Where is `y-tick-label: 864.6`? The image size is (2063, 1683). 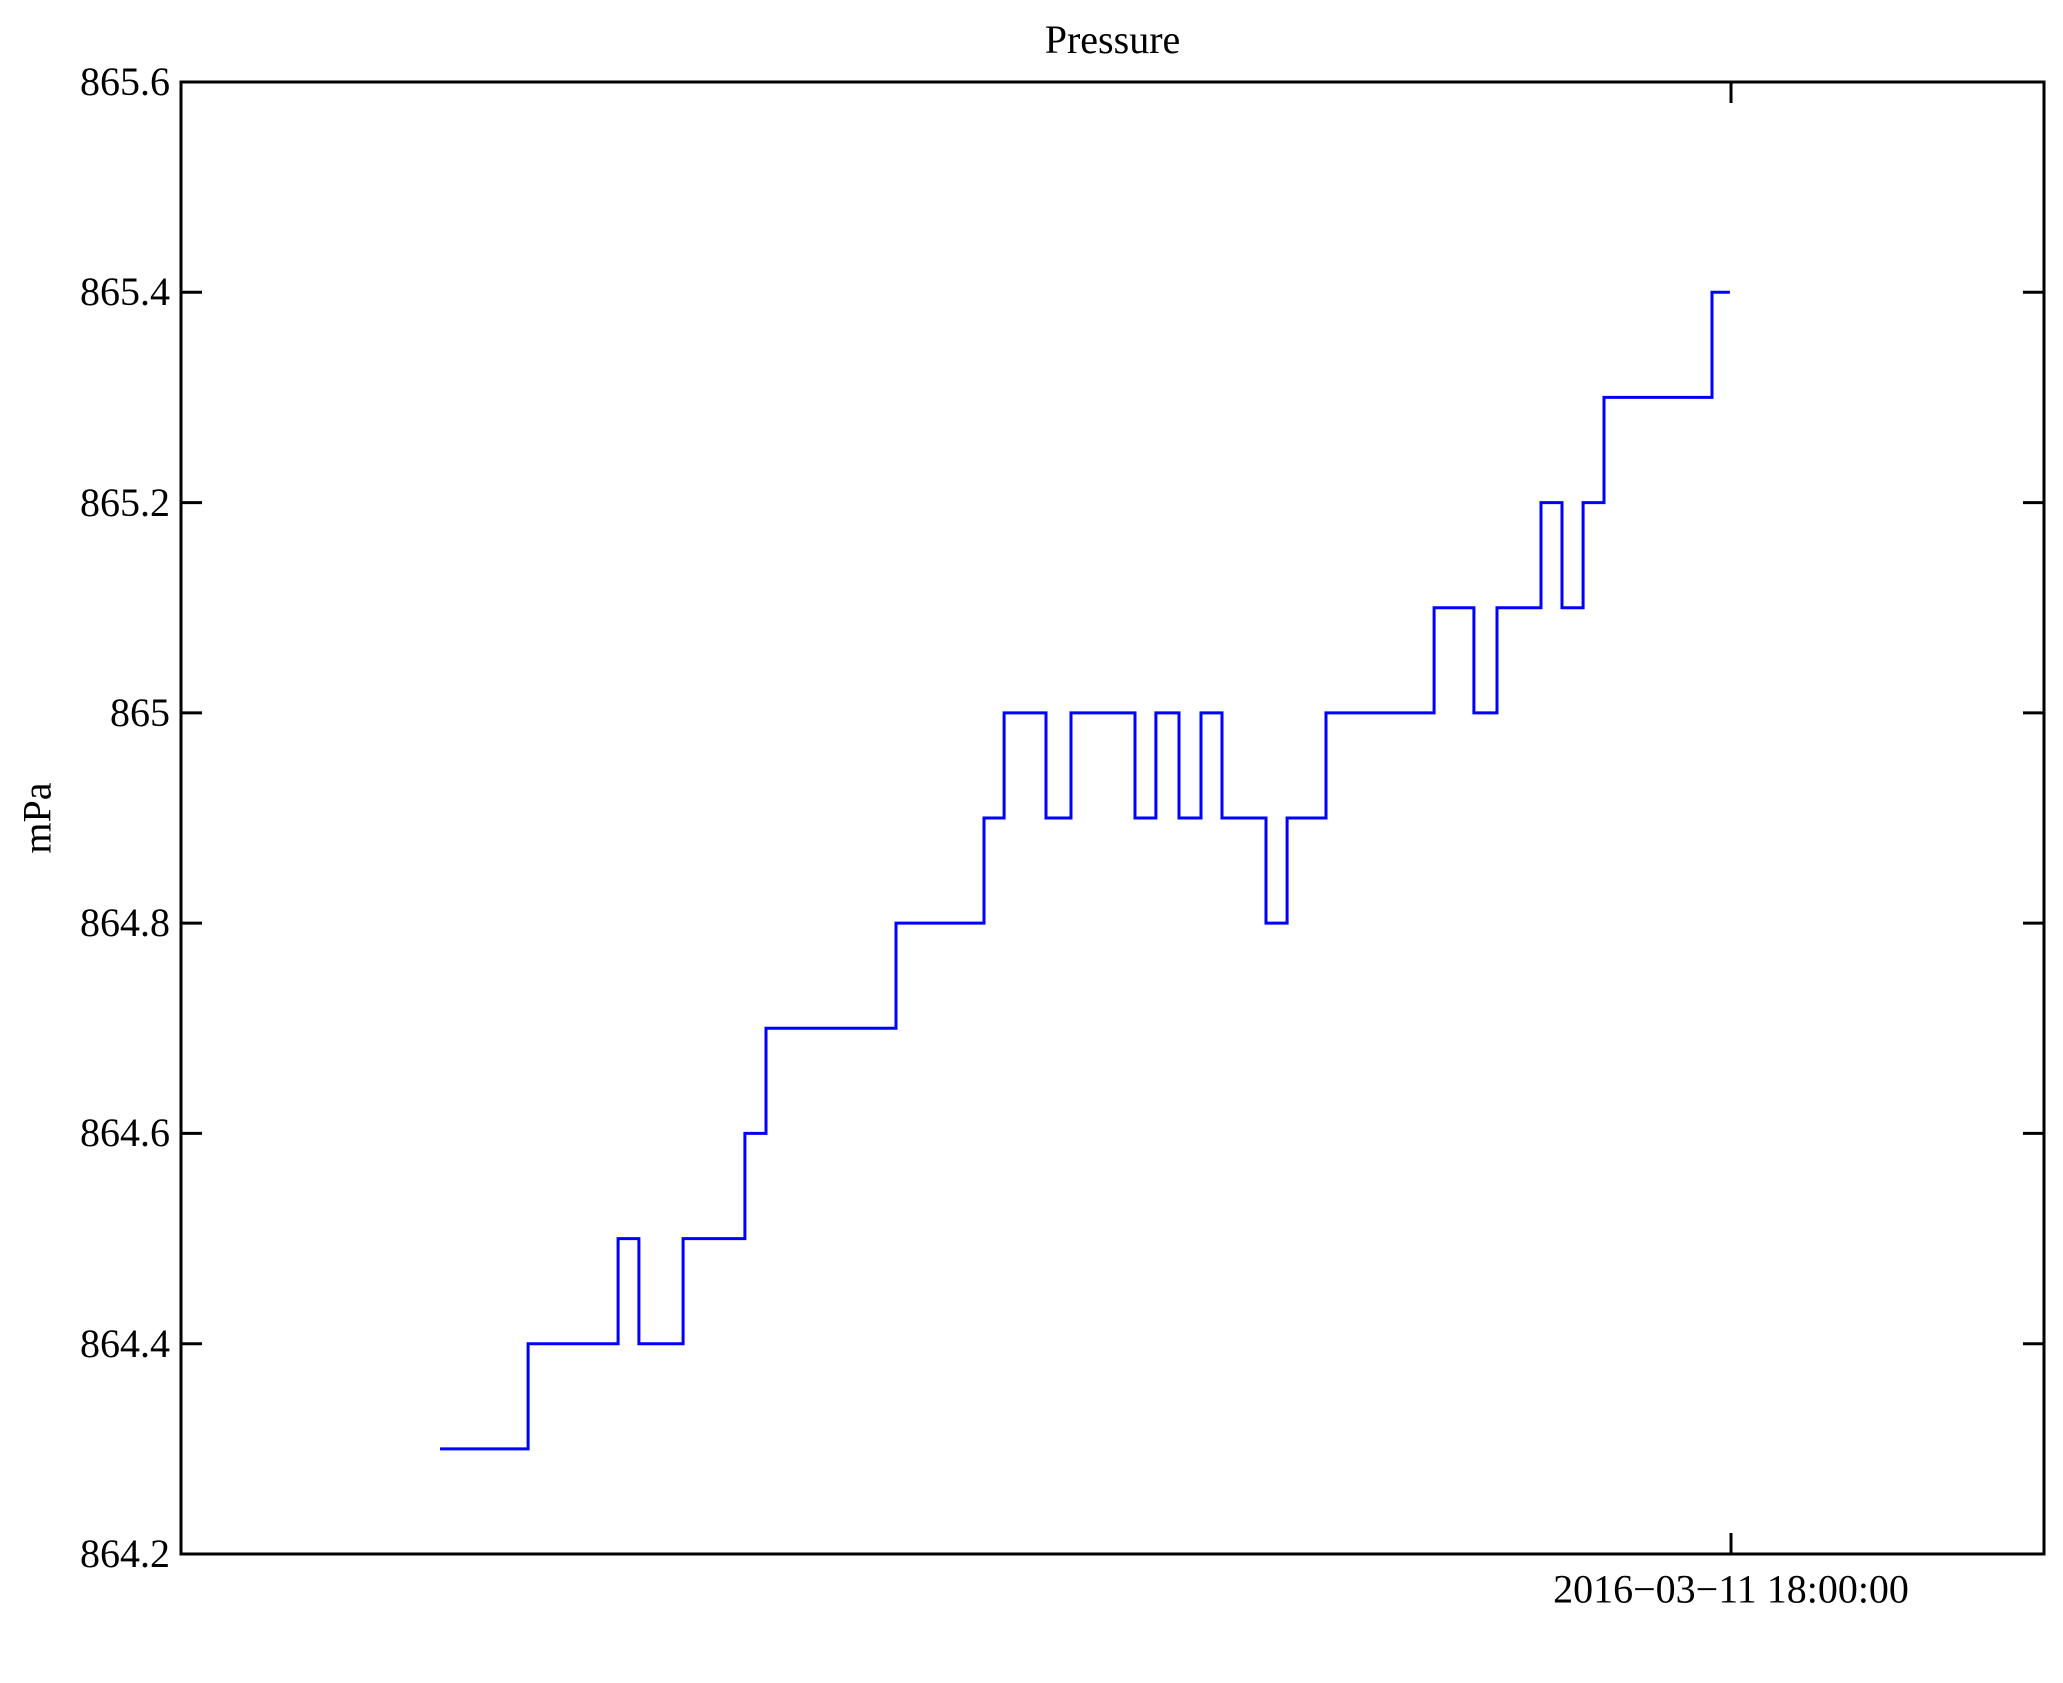 y-tick-label: 864.6 is located at coordinates (125, 1133).